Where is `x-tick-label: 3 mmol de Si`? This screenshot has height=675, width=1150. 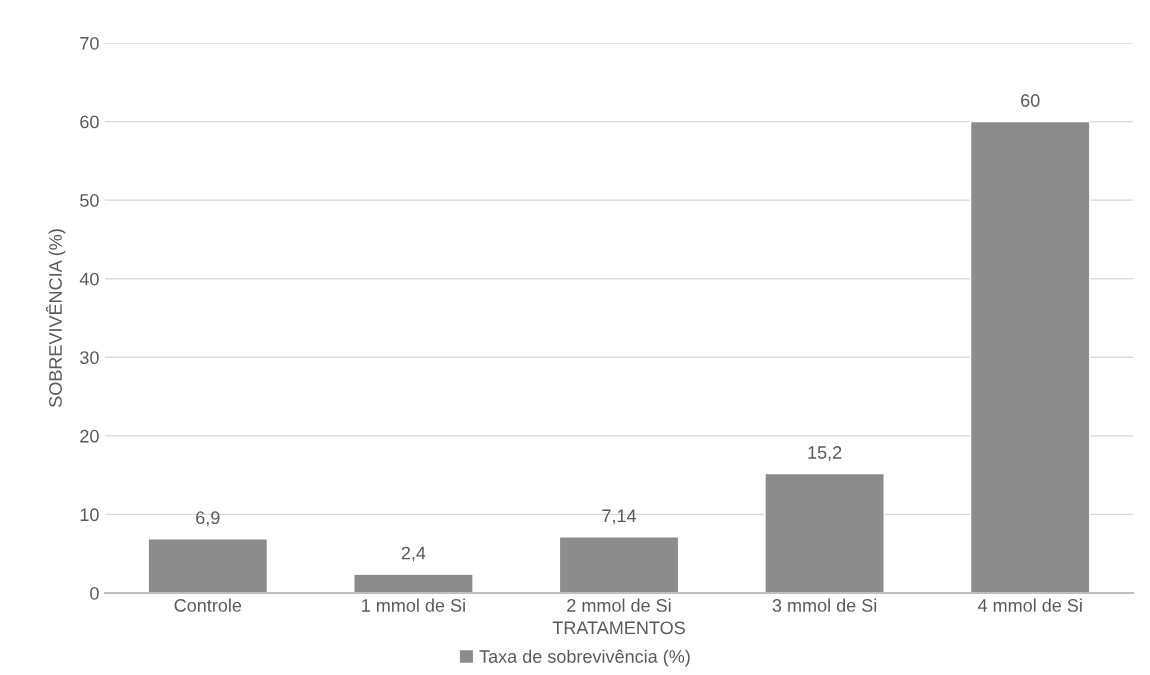
x-tick-label: 3 mmol de Si is located at coordinates (824, 605).